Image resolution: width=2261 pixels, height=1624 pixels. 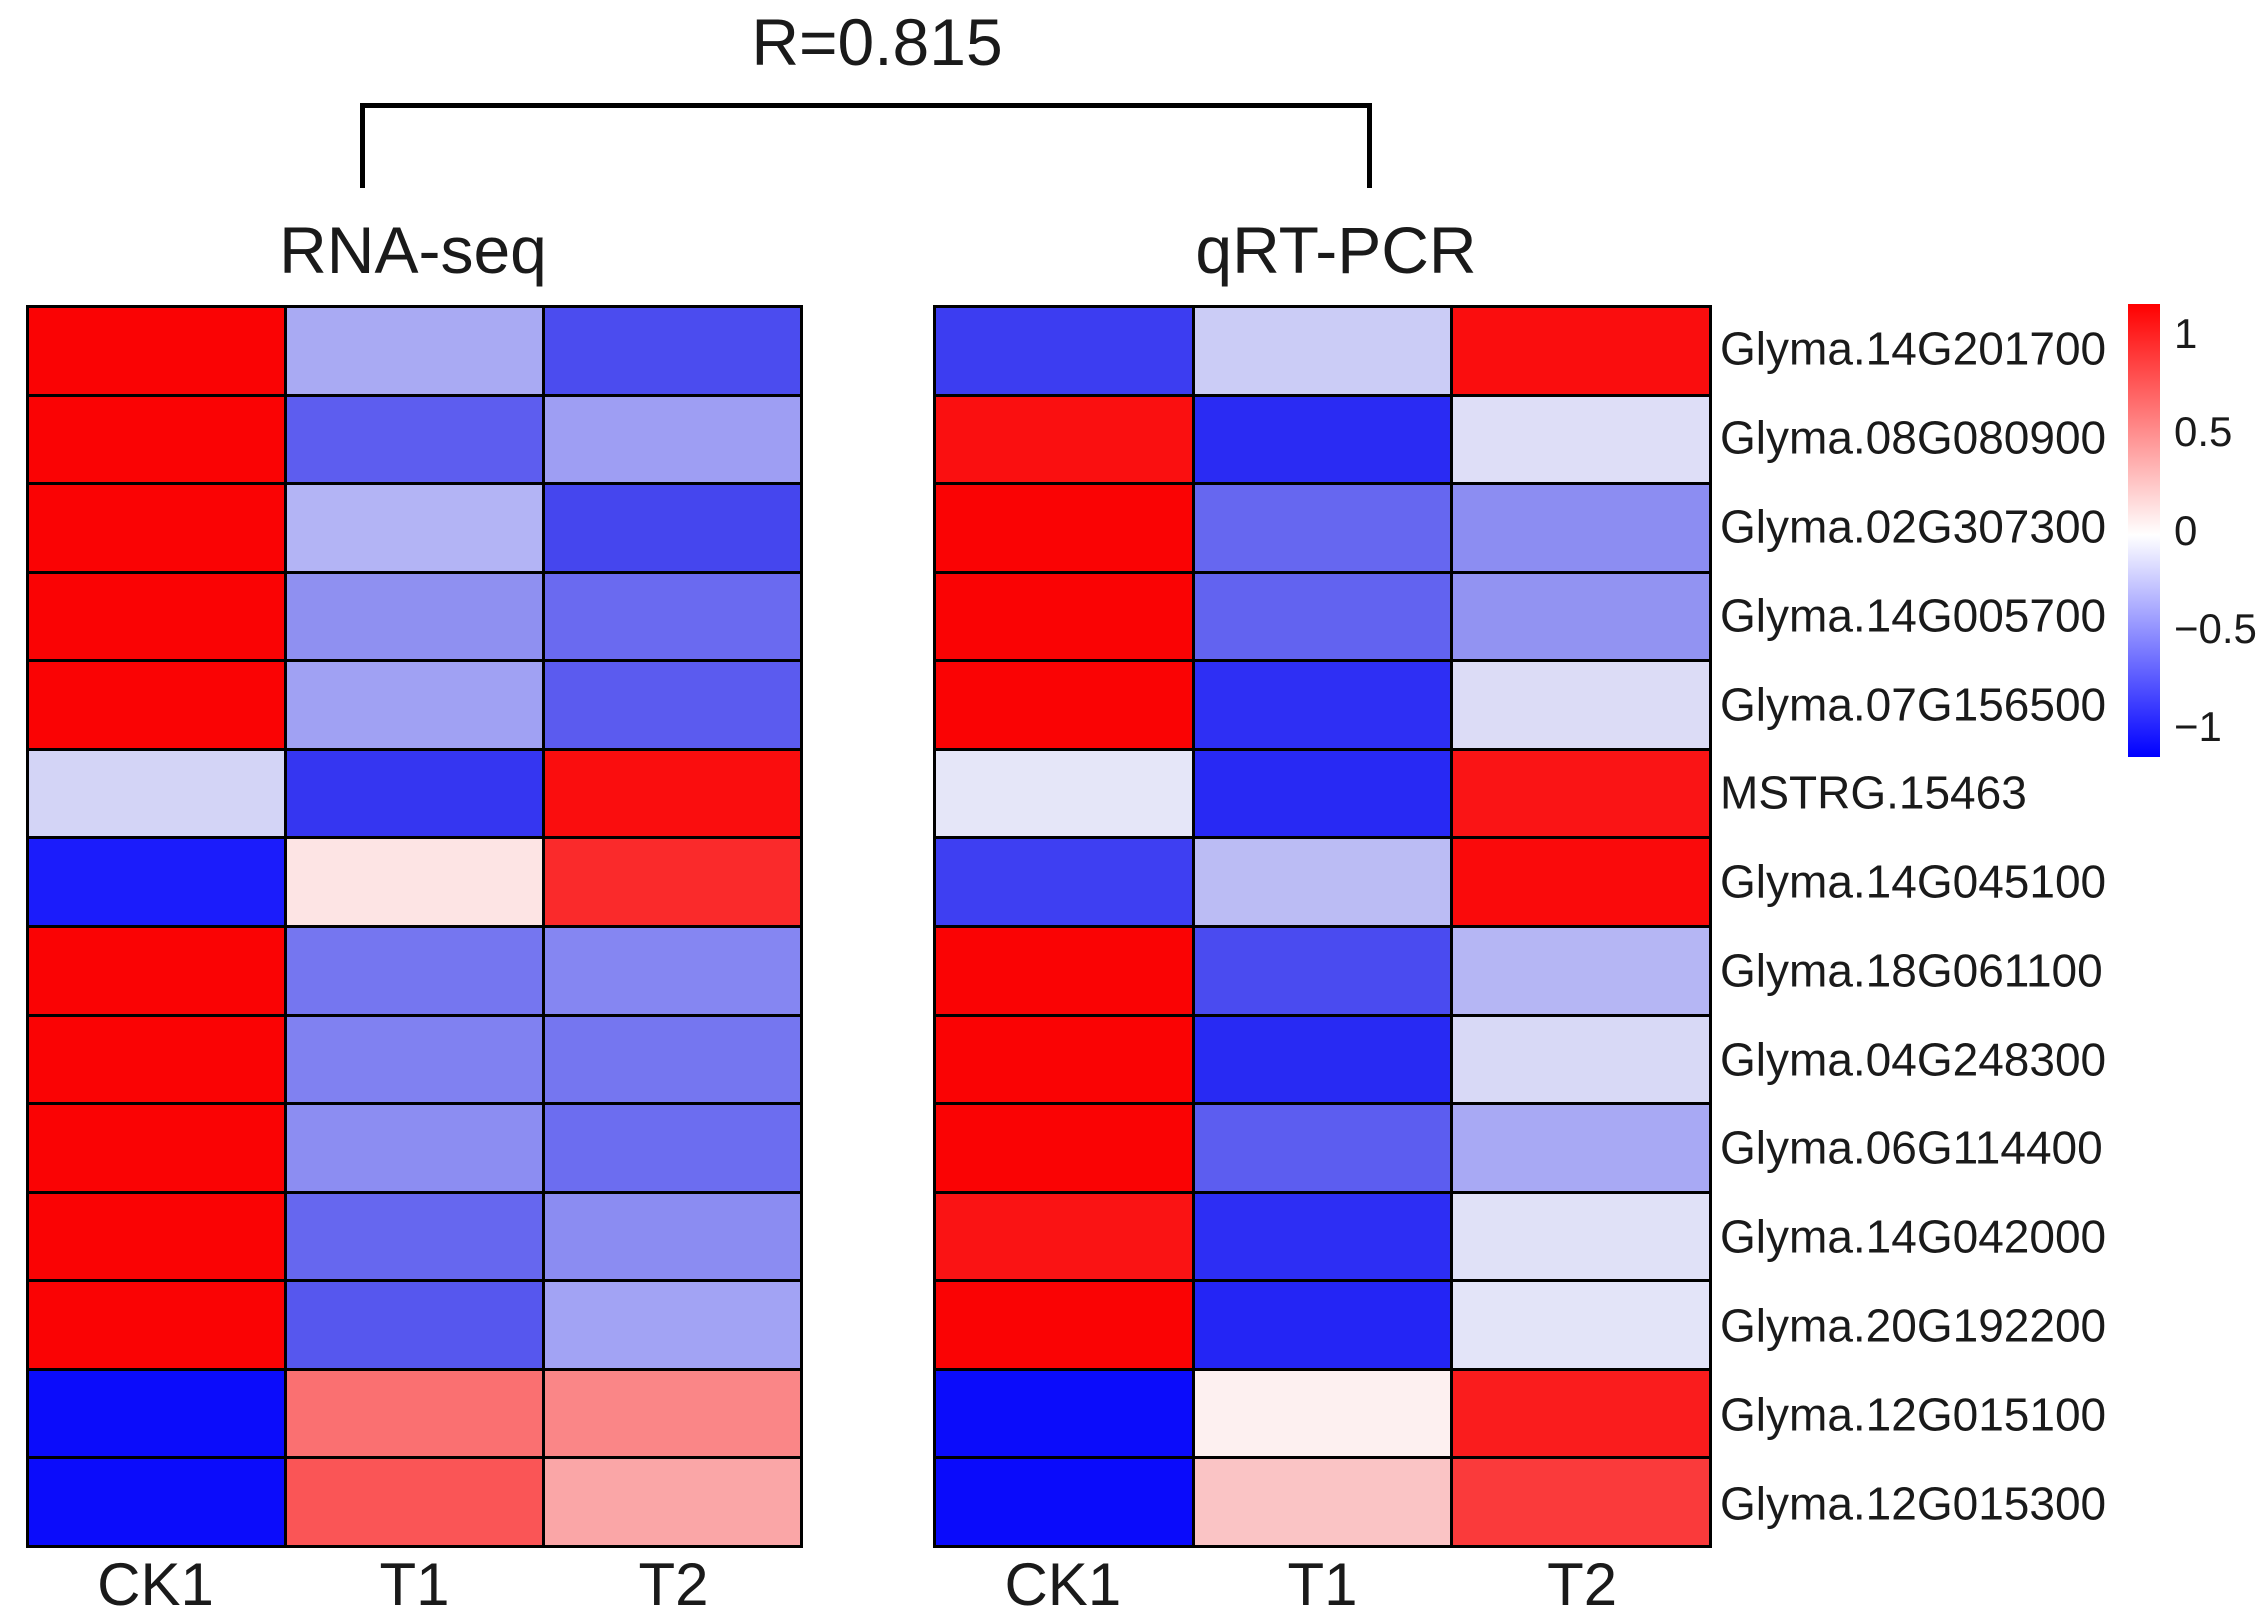 I want to click on heatmap-cell-RNA-seq-r7-c2, so click(x=414, y=882).